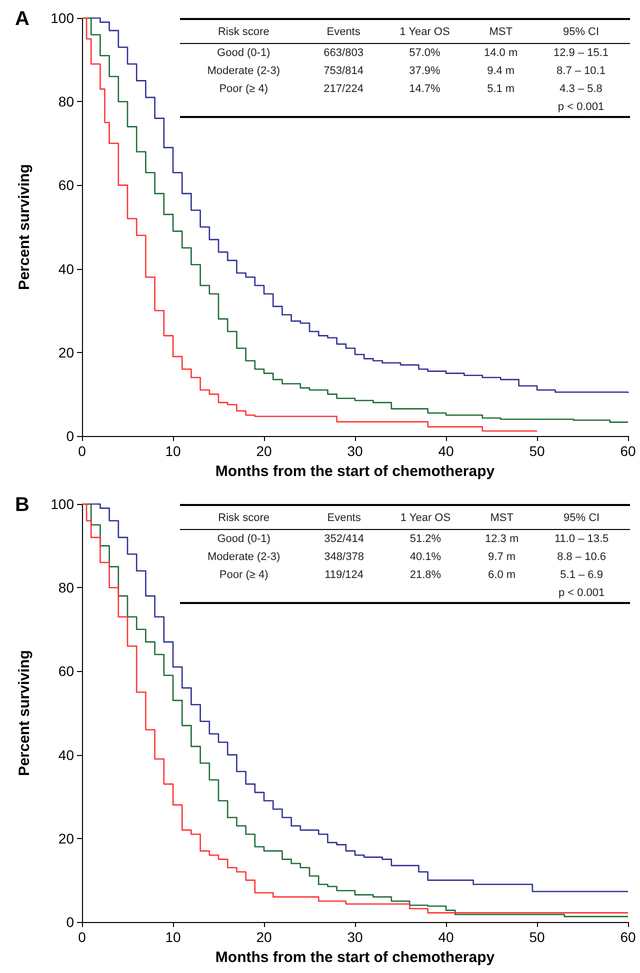 The width and height of the screenshot is (640, 973). Describe the element at coordinates (501, 71) in the screenshot. I see `annotation: 9.4 m` at that location.